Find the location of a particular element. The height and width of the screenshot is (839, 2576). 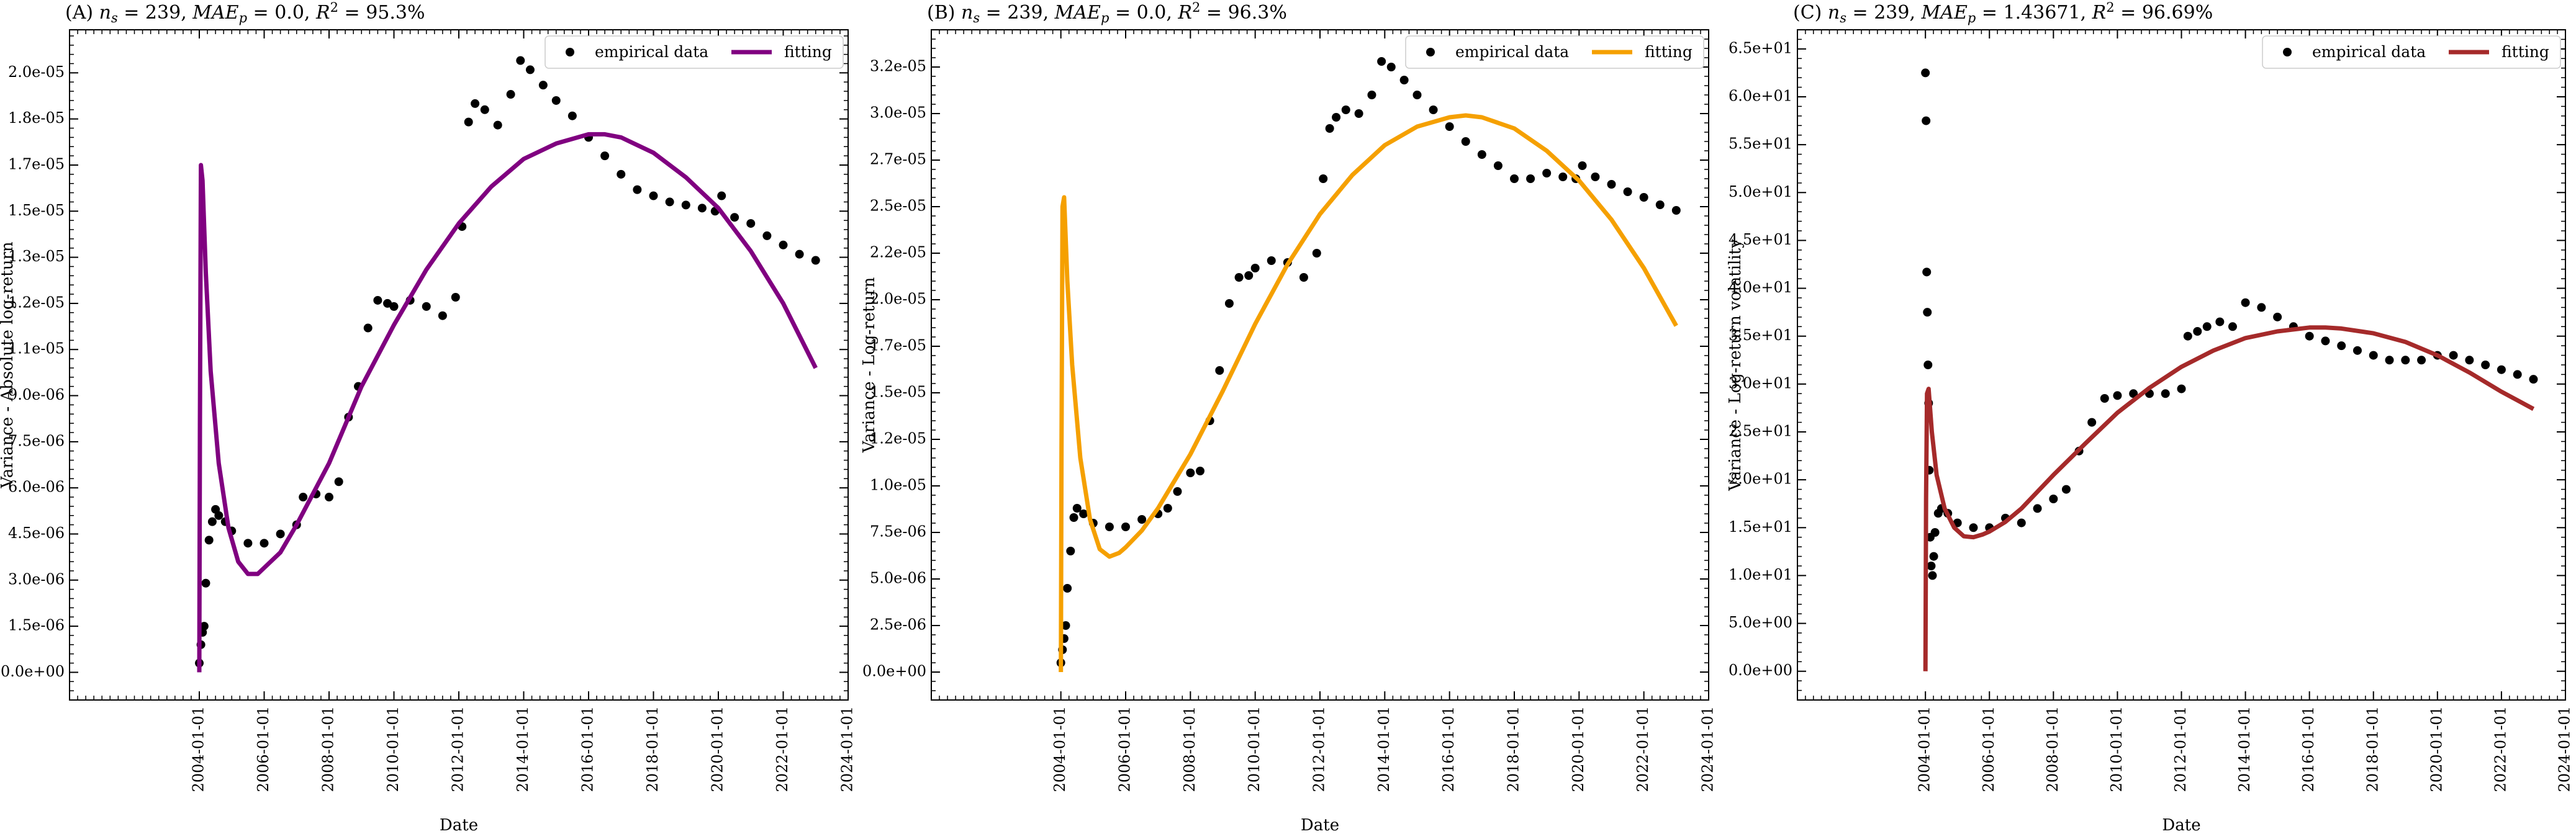

y-tick-label: 2.0e+01 is located at coordinates (1760, 479).